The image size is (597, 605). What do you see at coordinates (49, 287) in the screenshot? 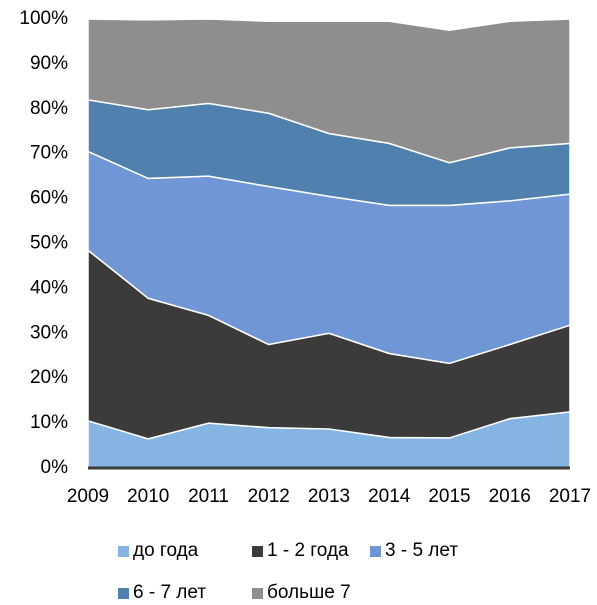
I see `y-tick-label: 40%` at bounding box center [49, 287].